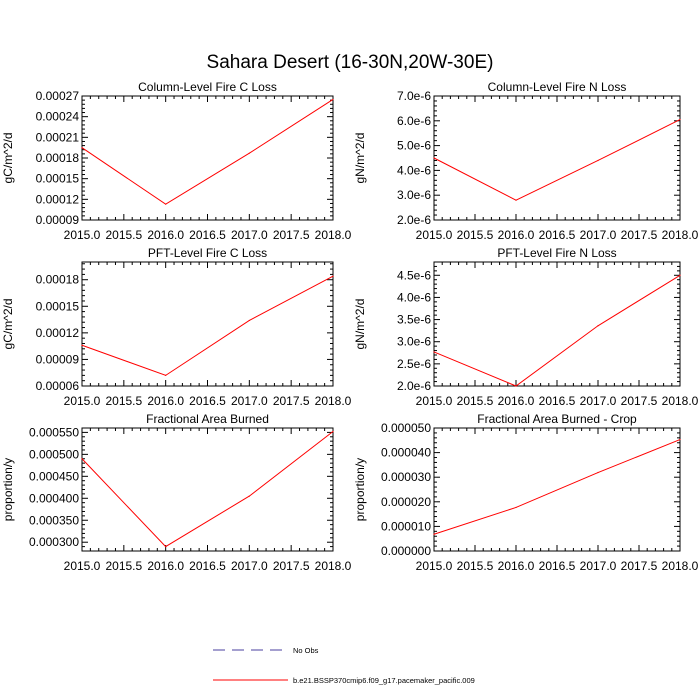 This screenshot has width=700, height=700. I want to click on panel-2-xtick-label: 2016.5, so click(557, 235).